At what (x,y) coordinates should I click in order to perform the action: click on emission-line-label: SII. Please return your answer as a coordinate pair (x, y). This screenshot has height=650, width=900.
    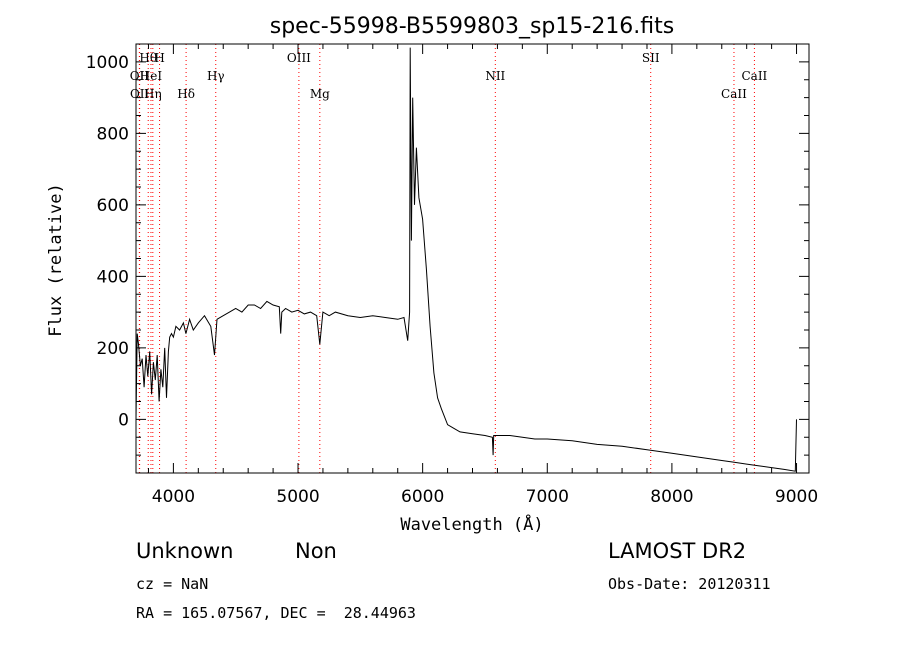
    Looking at the image, I should click on (651, 58).